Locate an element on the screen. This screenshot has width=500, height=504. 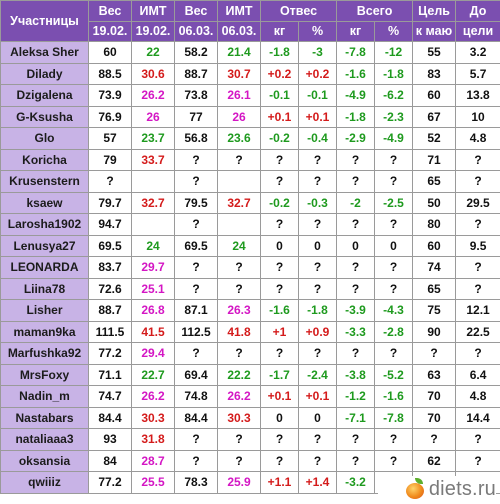
table-cell: 78.3 is located at coordinates (196, 482).